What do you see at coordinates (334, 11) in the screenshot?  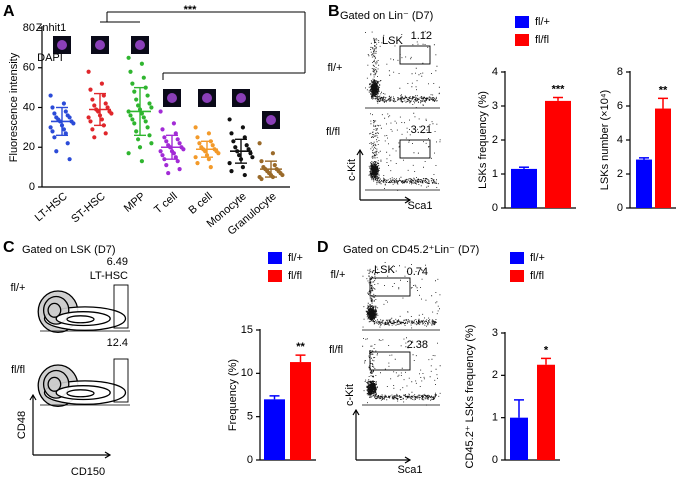 I see `panel-letter: B` at bounding box center [334, 11].